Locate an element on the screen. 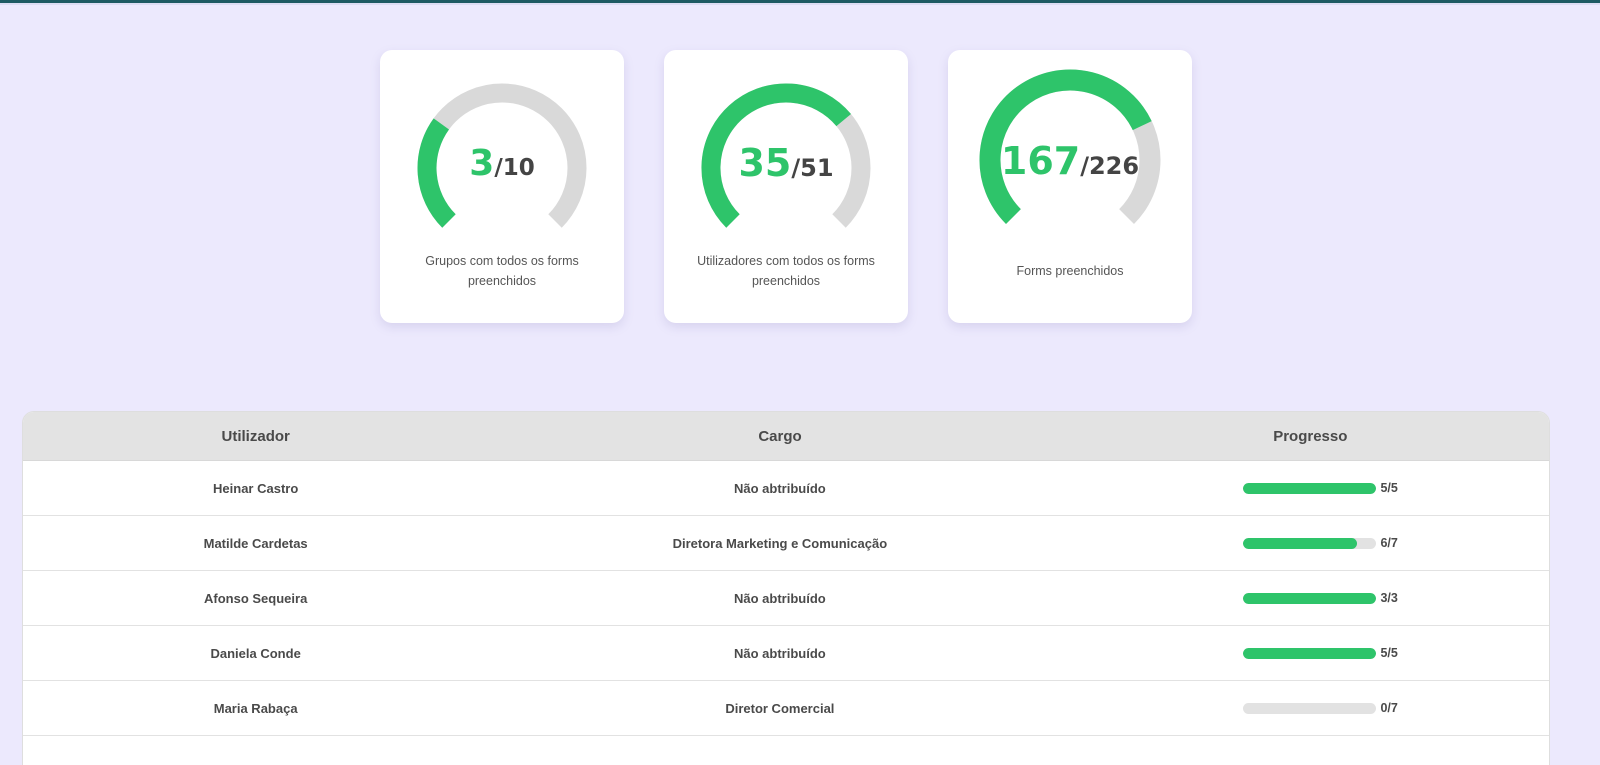  cell-progress: 0/7 is located at coordinates (1310, 708).